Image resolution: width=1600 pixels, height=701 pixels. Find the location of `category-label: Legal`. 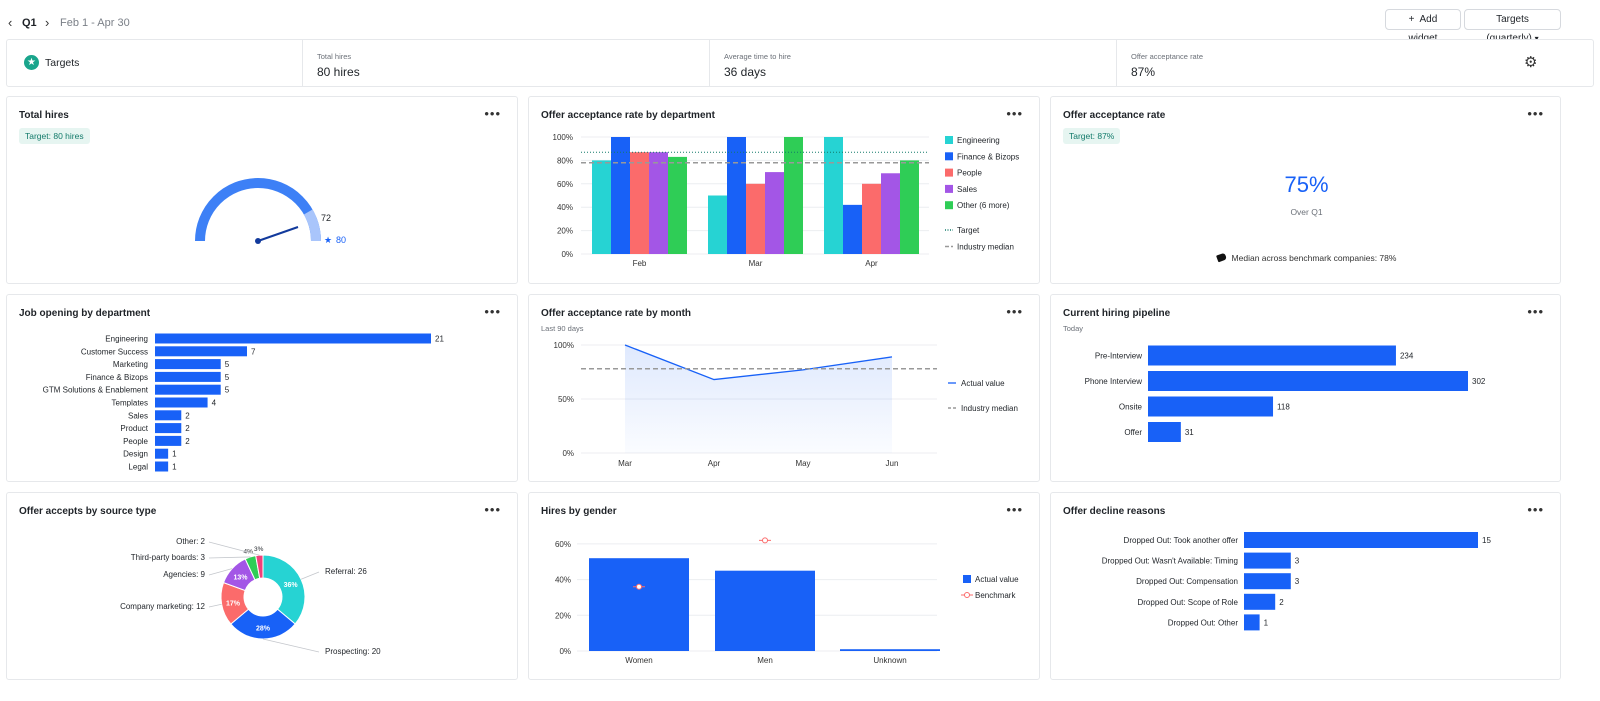

category-label: Legal is located at coordinates (138, 467).